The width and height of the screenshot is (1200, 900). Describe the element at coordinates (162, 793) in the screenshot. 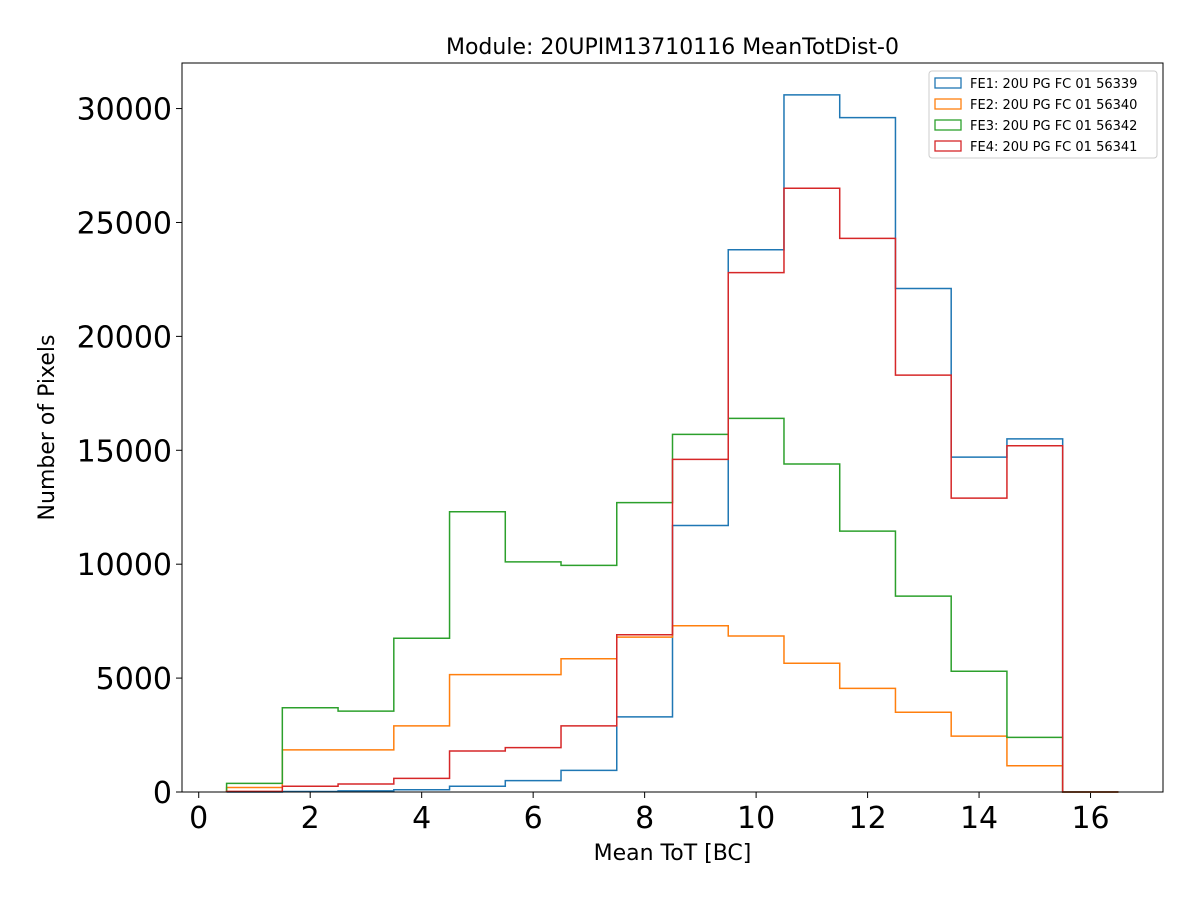

I see `y-tick-label: 0` at that location.